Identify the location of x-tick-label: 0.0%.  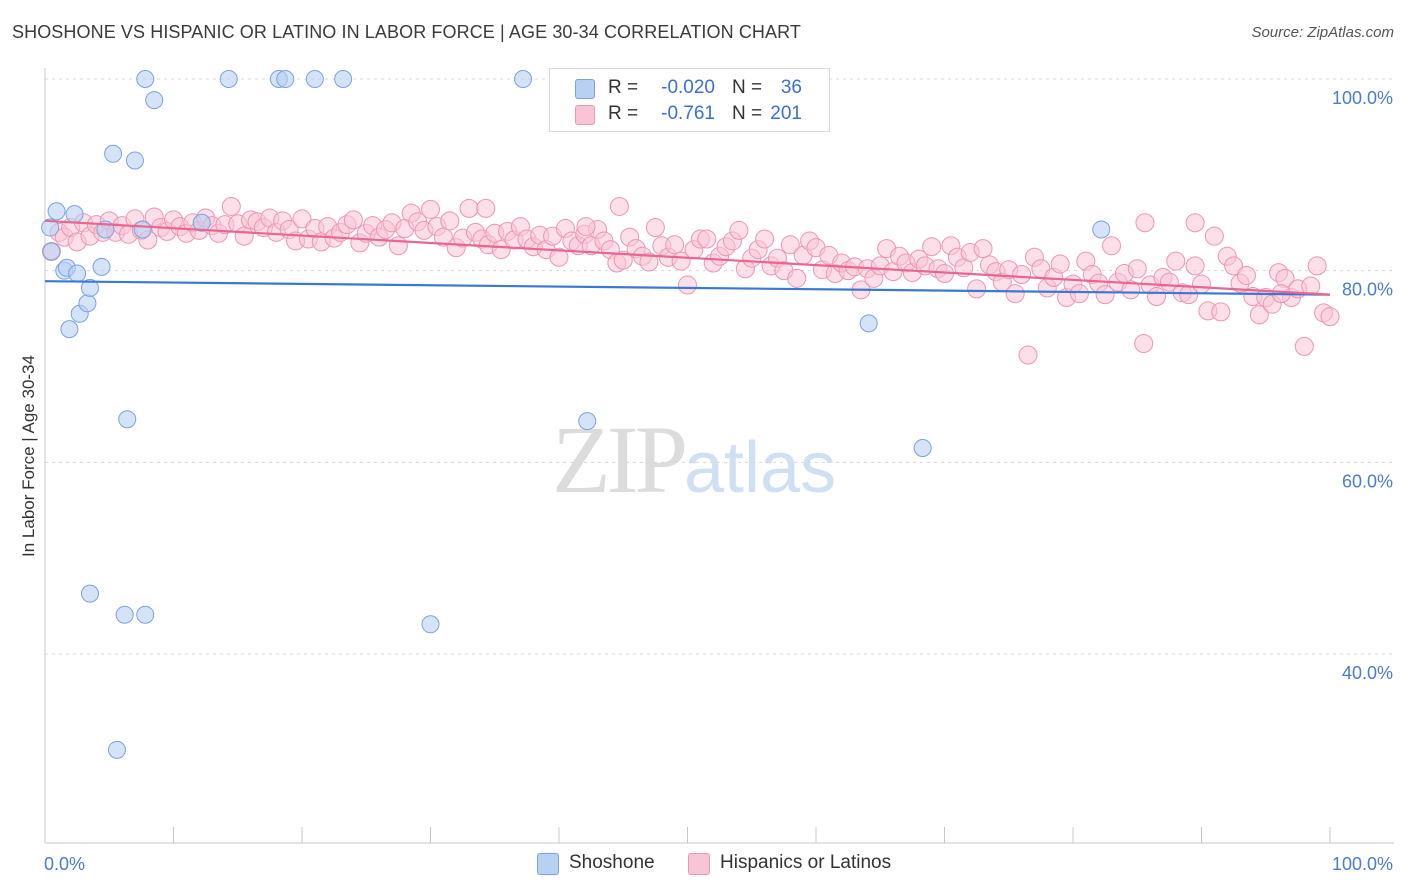
(64, 864).